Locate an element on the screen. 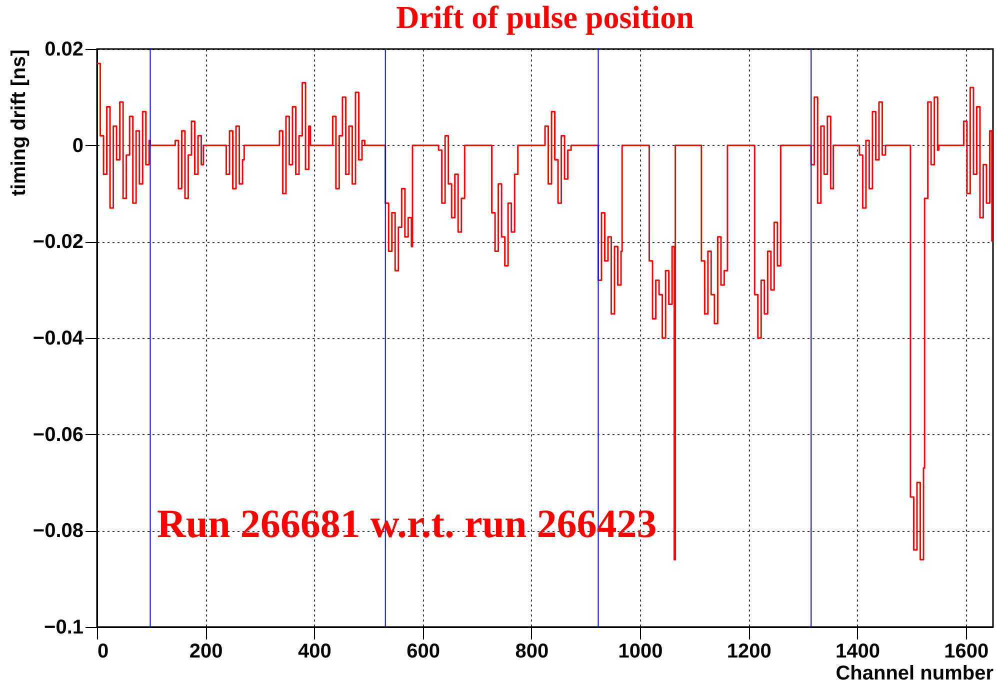  x-tick-label: 1200 is located at coordinates (749, 651).